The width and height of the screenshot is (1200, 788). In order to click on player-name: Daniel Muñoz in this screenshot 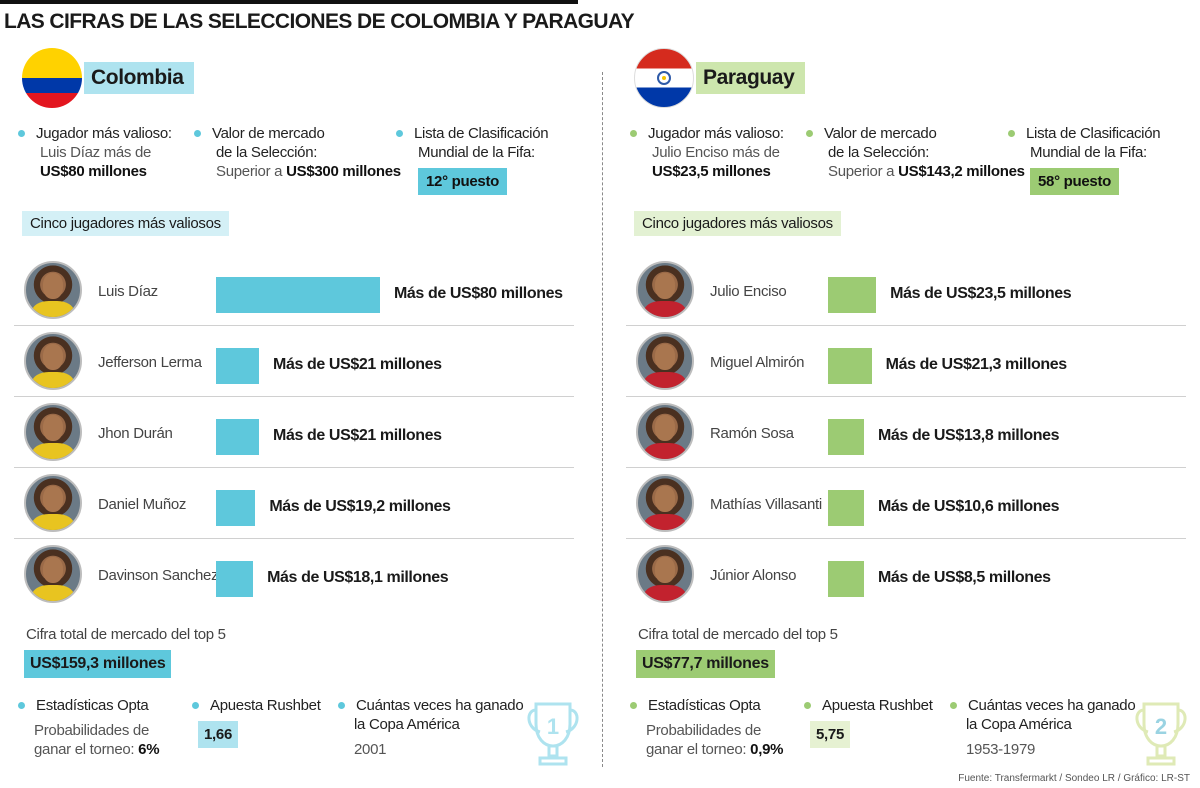, I will do `click(142, 504)`.